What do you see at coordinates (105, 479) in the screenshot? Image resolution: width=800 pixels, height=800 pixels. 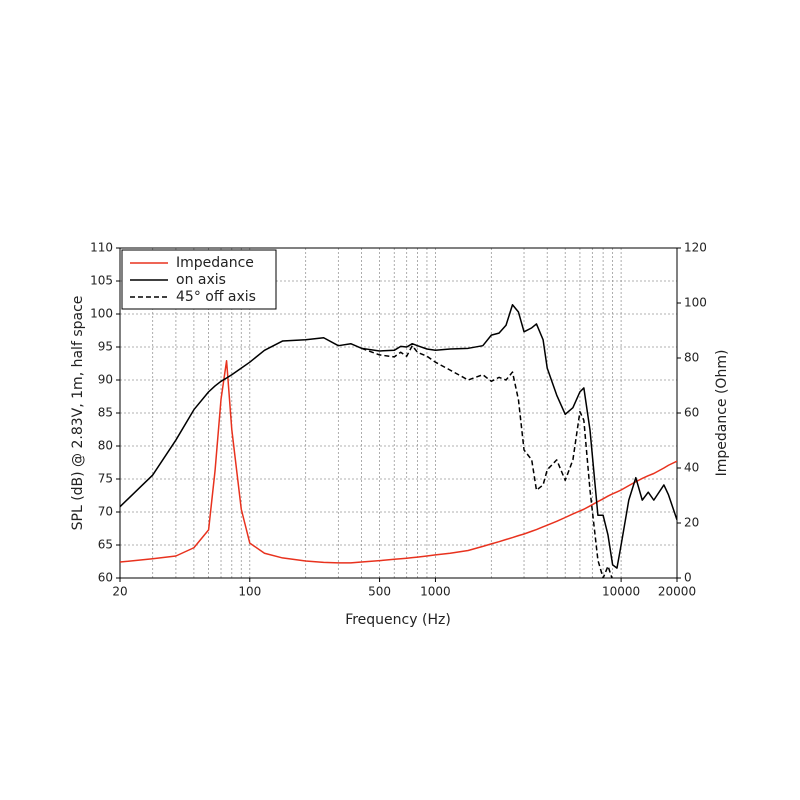 I see `y-tick-label: 75` at bounding box center [105, 479].